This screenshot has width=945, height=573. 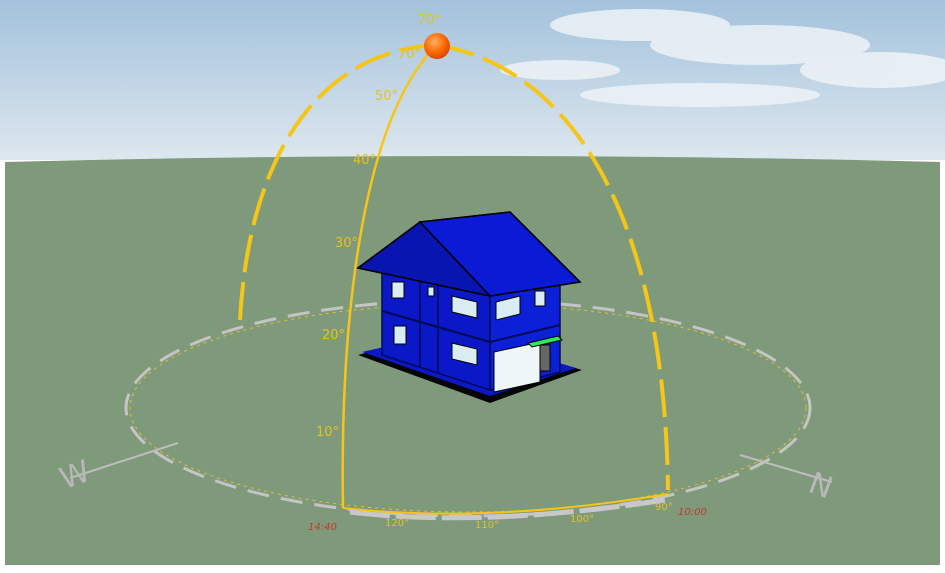 What do you see at coordinates (333, 335) in the screenshot?
I see `elevation-label-20: 20°` at bounding box center [333, 335].